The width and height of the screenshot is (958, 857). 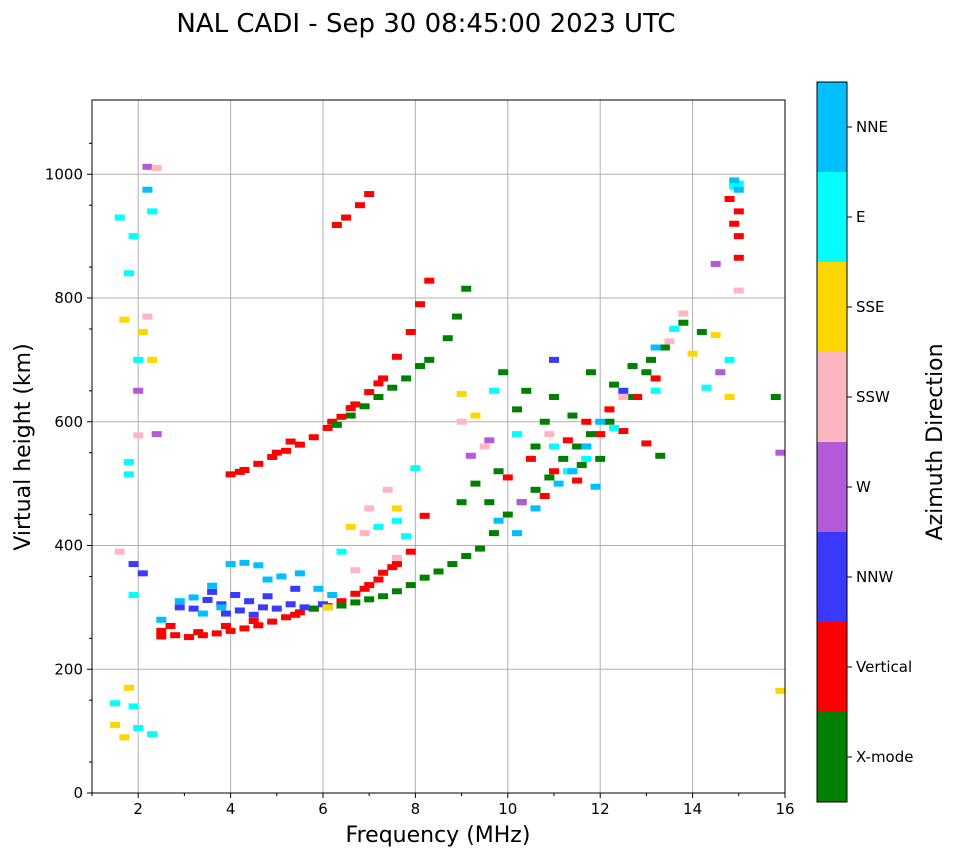 What do you see at coordinates (68, 298) in the screenshot?
I see `y-tick-label: 800` at bounding box center [68, 298].